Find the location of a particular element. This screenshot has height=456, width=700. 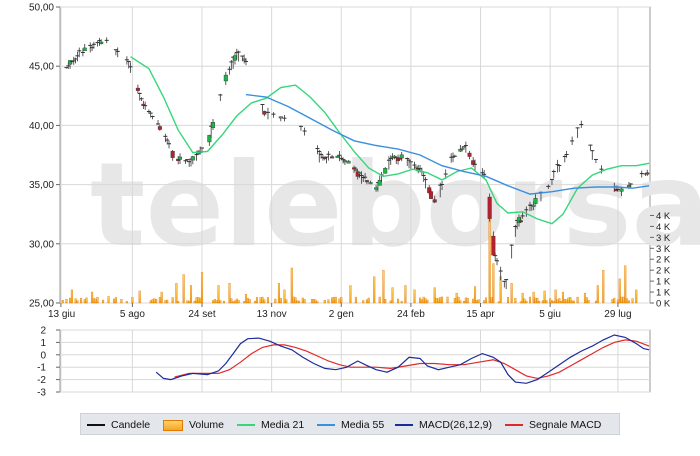

date-tick-label: 2 gen is located at coordinates (341, 314).